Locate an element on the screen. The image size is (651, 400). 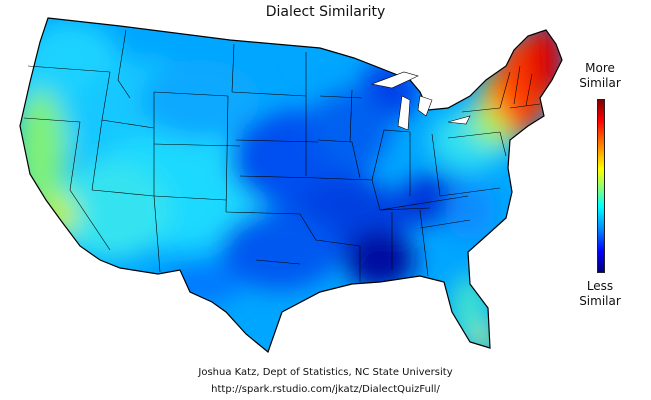
map-title: Dialect Similarity is located at coordinates (325, 12).